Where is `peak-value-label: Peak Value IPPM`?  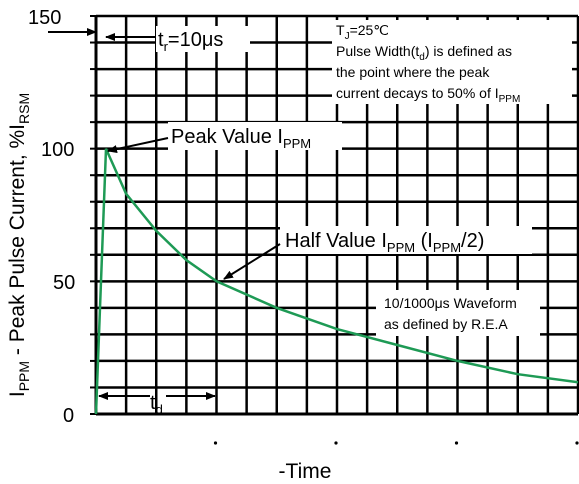 peak-value-label: Peak Value IPPM is located at coordinates (241, 138).